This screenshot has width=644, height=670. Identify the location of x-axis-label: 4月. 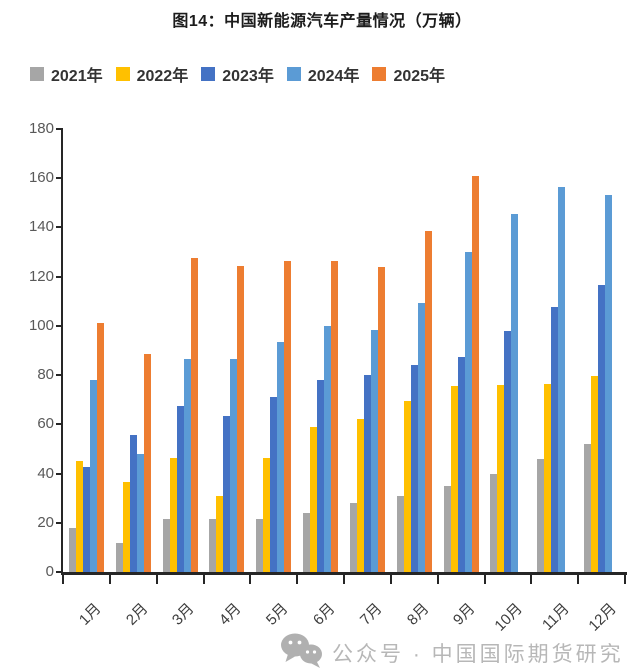
(230, 614).